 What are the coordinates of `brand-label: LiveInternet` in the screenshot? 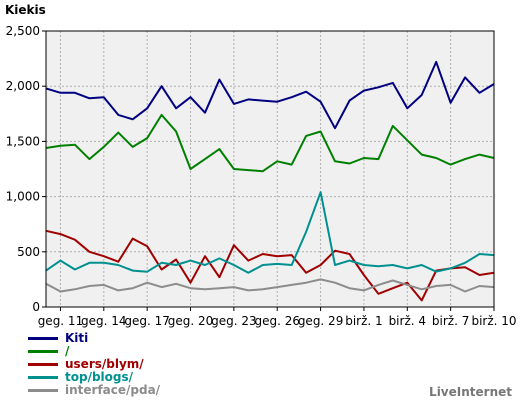 It's located at (470, 392).